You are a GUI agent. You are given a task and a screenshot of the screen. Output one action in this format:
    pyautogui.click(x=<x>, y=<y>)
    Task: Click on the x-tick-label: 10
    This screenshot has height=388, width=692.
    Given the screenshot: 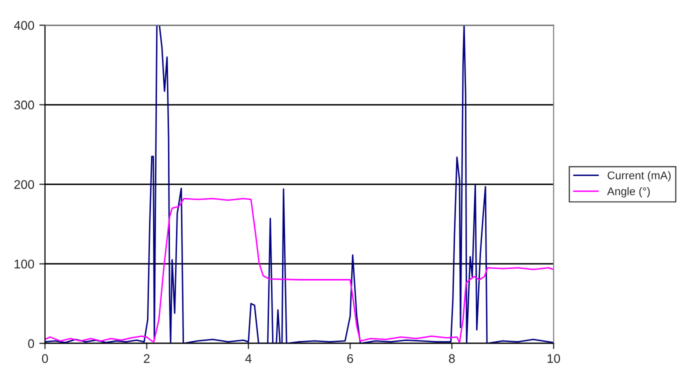 What is the action you would take?
    pyautogui.click(x=554, y=358)
    